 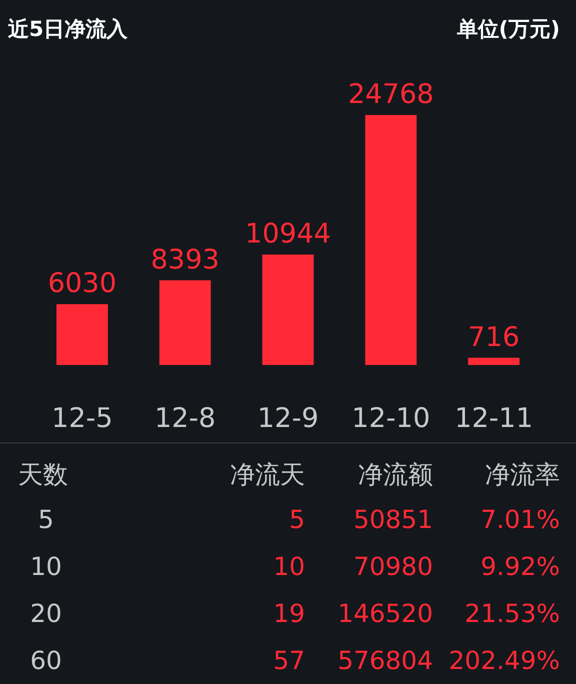 I want to click on text: 146520, so click(x=385, y=613).